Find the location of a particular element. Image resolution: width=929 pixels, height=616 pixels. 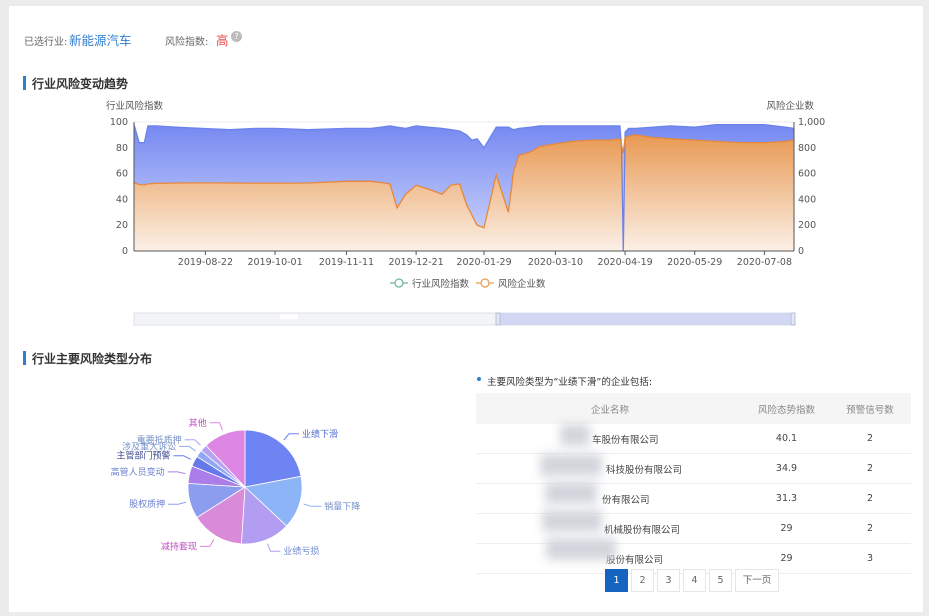

risk-index-cell: 34.9 is located at coordinates (786, 468).